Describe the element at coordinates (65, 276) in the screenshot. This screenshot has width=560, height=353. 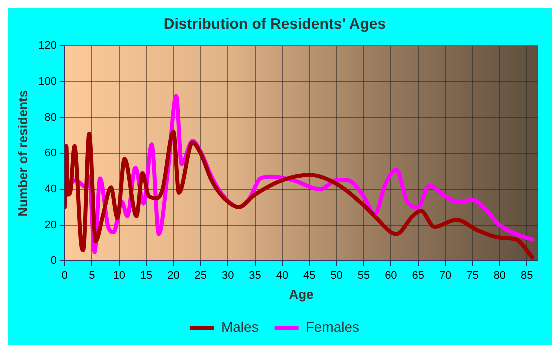
I see `x-tick-label: 0` at that location.